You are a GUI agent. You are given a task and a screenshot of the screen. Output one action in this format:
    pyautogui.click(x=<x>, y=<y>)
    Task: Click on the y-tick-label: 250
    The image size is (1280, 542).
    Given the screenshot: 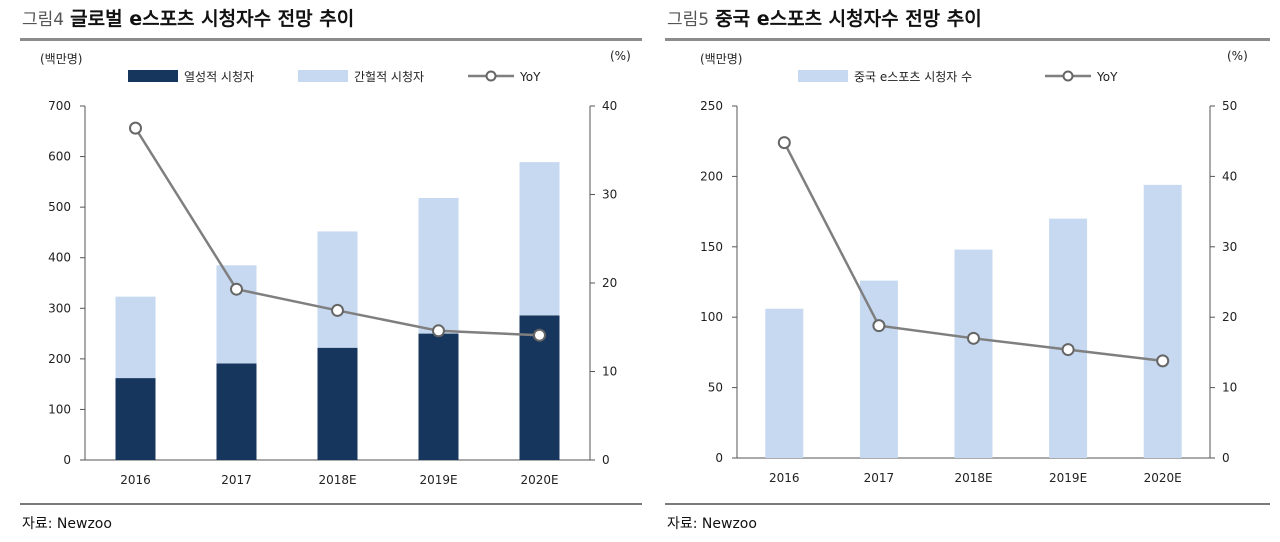 What is the action you would take?
    pyautogui.click(x=711, y=106)
    